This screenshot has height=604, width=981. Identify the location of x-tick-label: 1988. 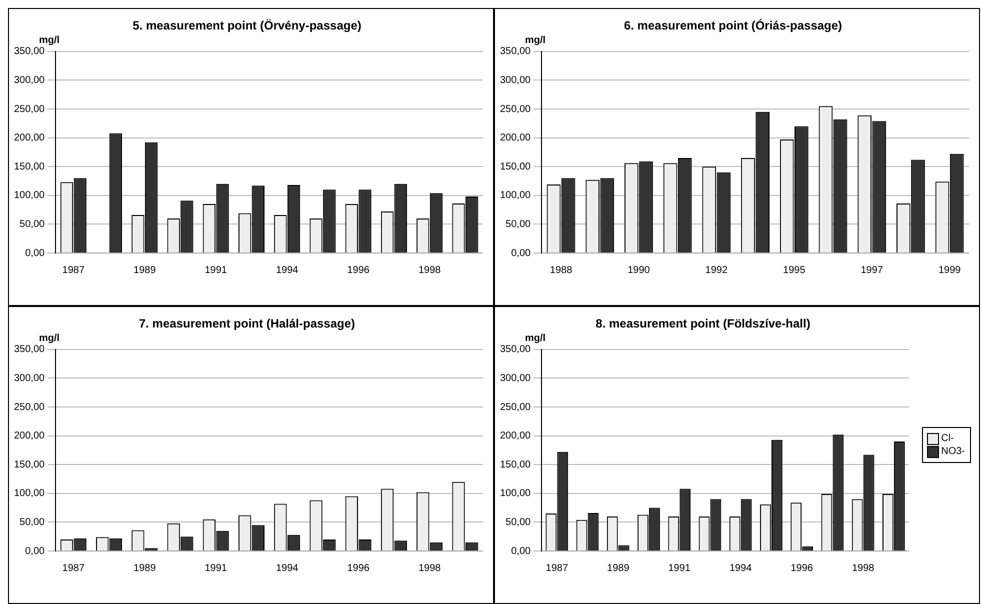
(561, 270).